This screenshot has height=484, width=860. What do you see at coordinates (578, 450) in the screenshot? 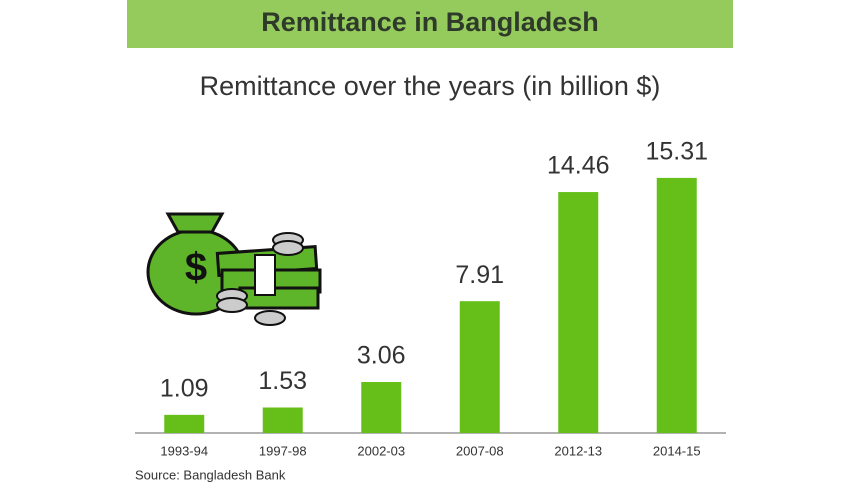
I see `x-tick-label: 2012-13` at bounding box center [578, 450].